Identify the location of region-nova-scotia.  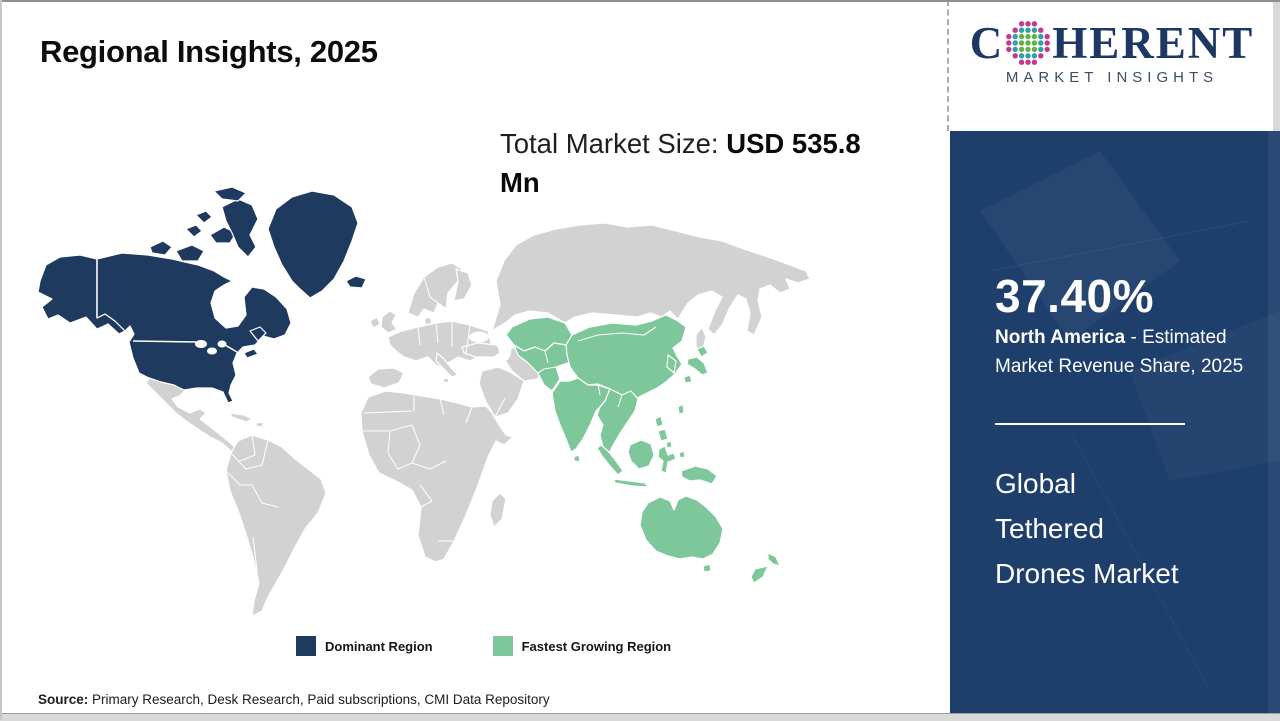
(251, 353).